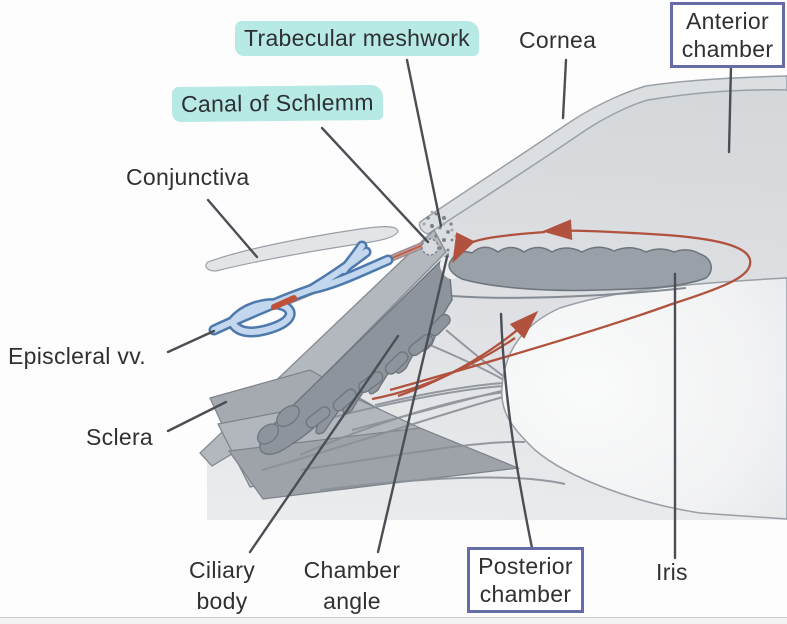 The width and height of the screenshot is (787, 624). What do you see at coordinates (301, 289) in the screenshot?
I see `episcleral-veins` at bounding box center [301, 289].